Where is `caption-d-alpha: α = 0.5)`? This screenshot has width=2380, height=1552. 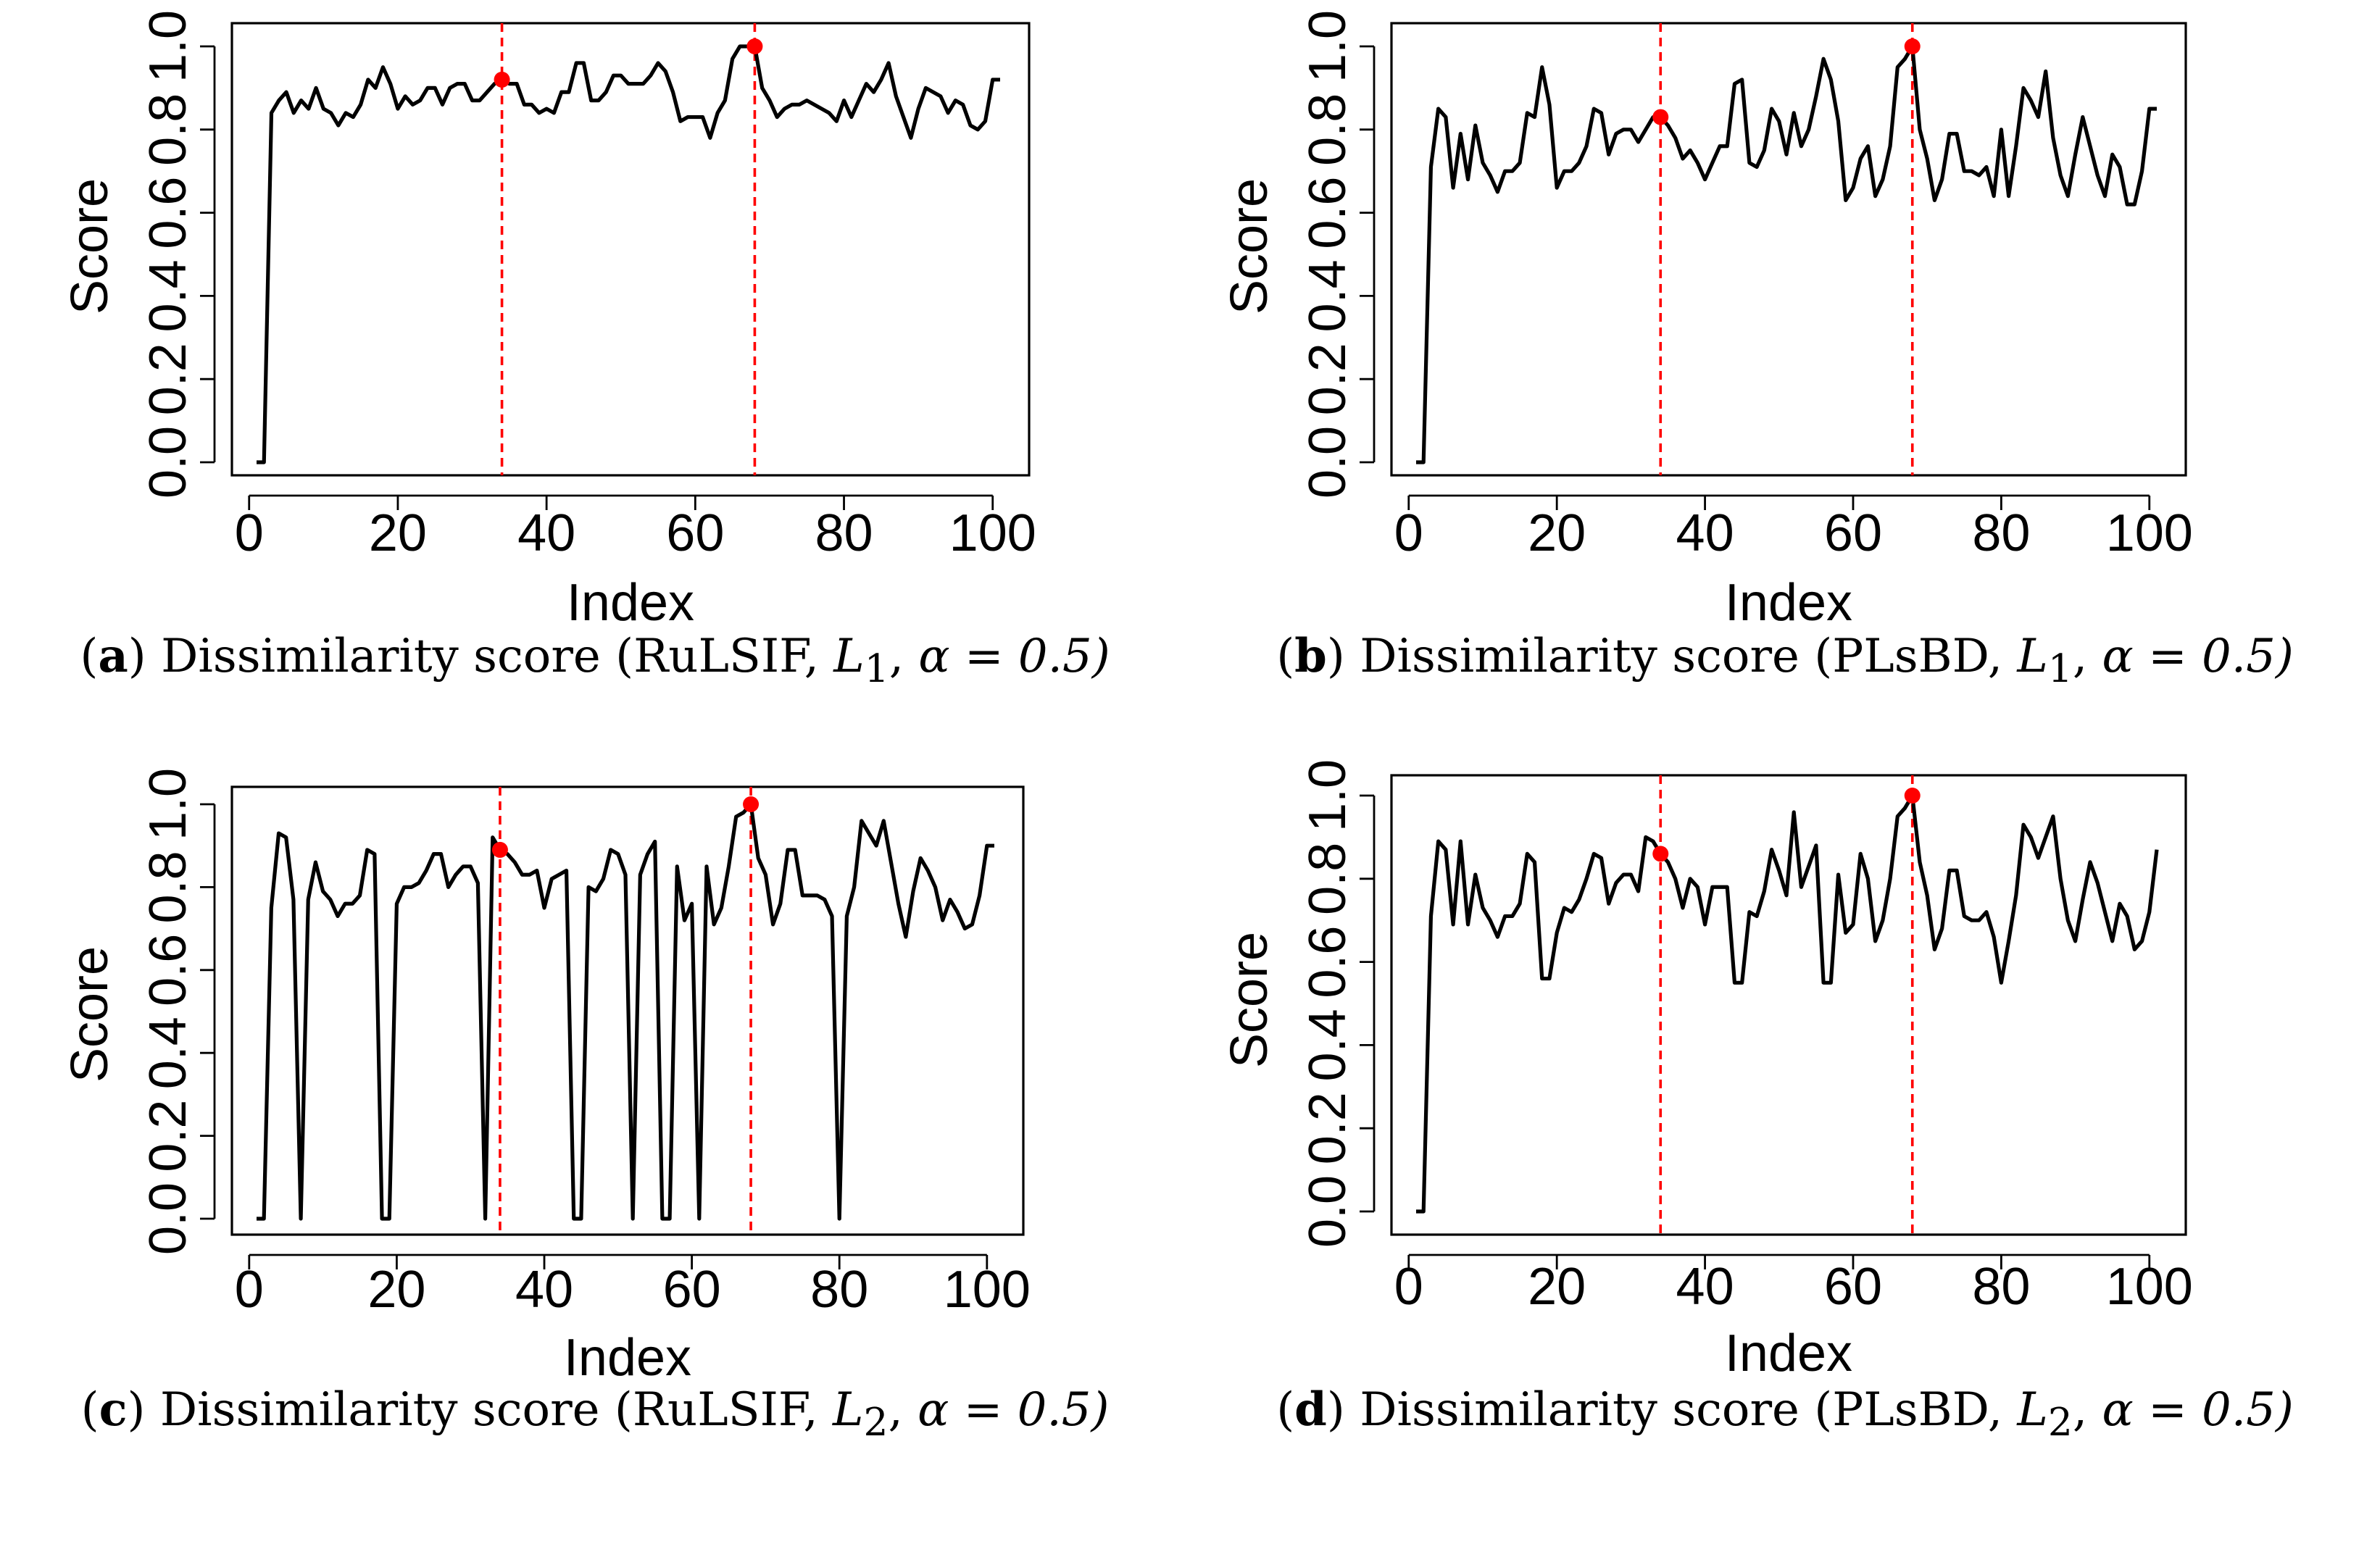 caption-d-alpha: α = 0.5) is located at coordinates (2198, 1410).